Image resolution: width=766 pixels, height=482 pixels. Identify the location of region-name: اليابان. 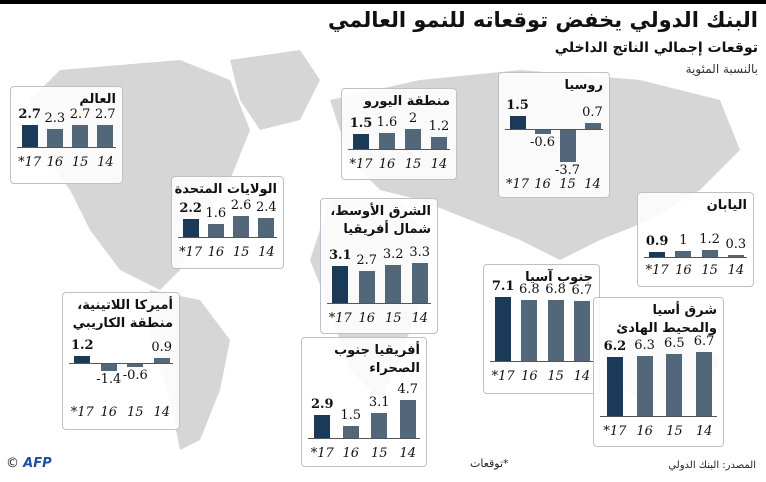
(726, 205).